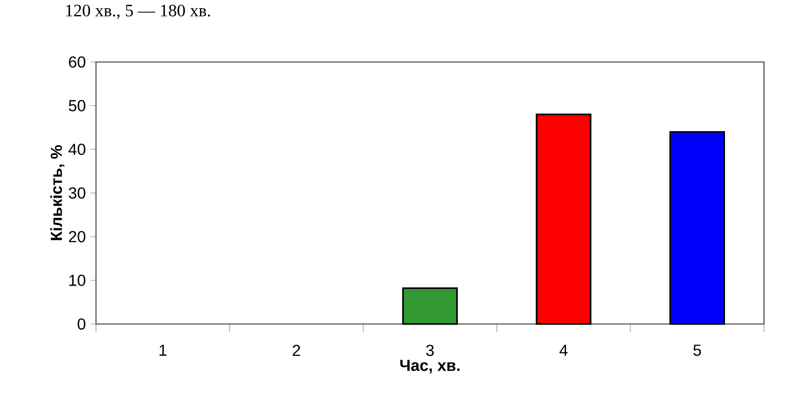 The width and height of the screenshot is (786, 408). I want to click on x-axis-title: Час, хв., so click(430, 367).